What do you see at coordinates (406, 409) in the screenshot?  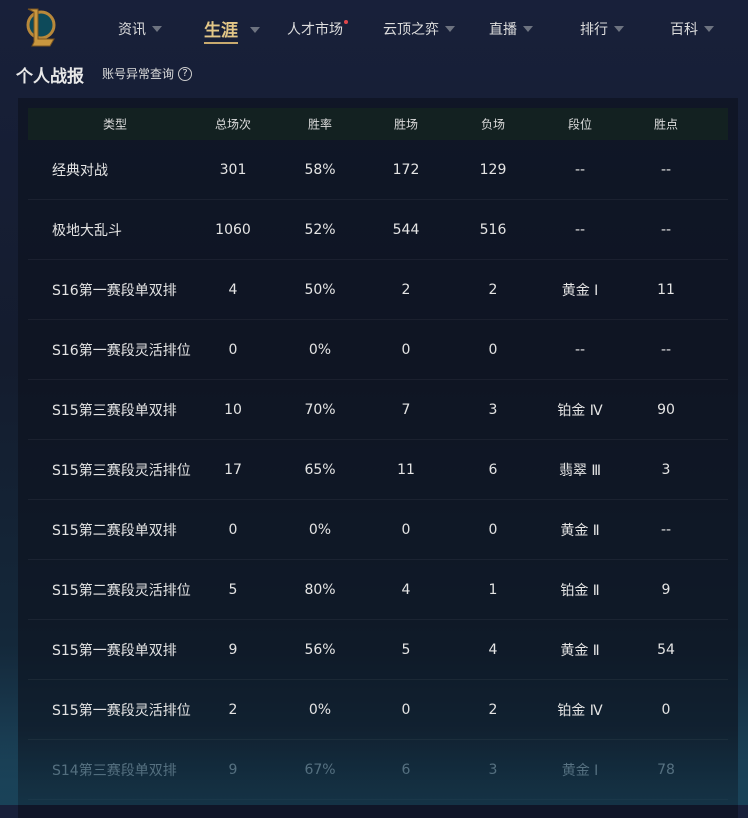 I see `row-cell: 7` at bounding box center [406, 409].